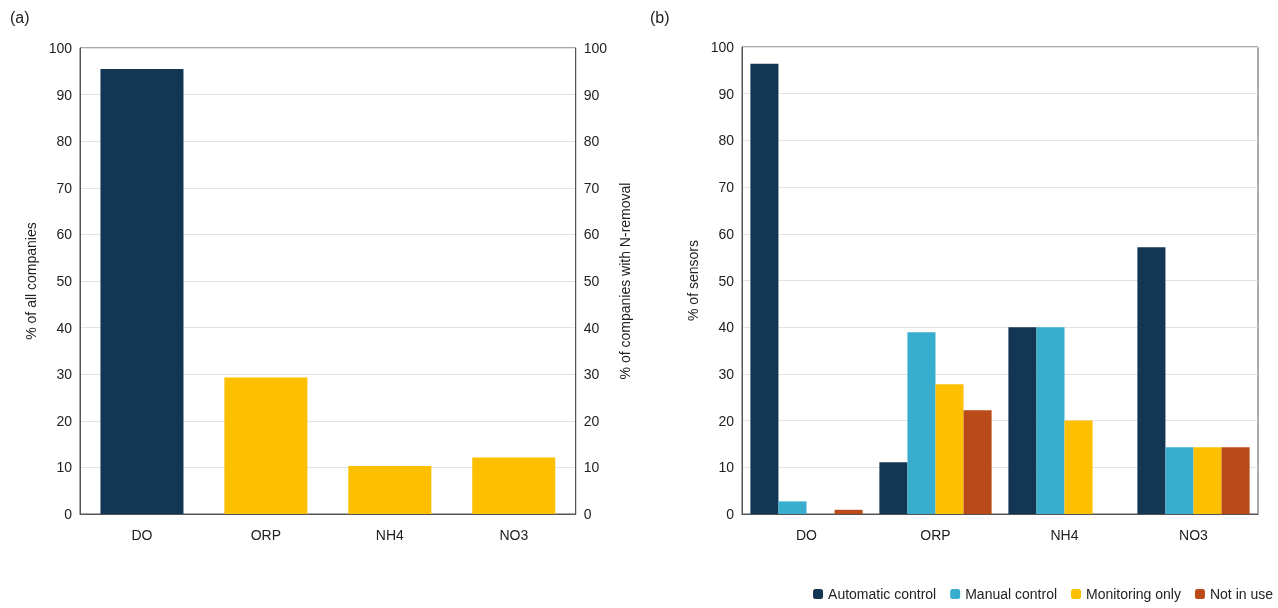  What do you see at coordinates (587, 514) in the screenshot?
I see `y2-tick-label: 0` at bounding box center [587, 514].